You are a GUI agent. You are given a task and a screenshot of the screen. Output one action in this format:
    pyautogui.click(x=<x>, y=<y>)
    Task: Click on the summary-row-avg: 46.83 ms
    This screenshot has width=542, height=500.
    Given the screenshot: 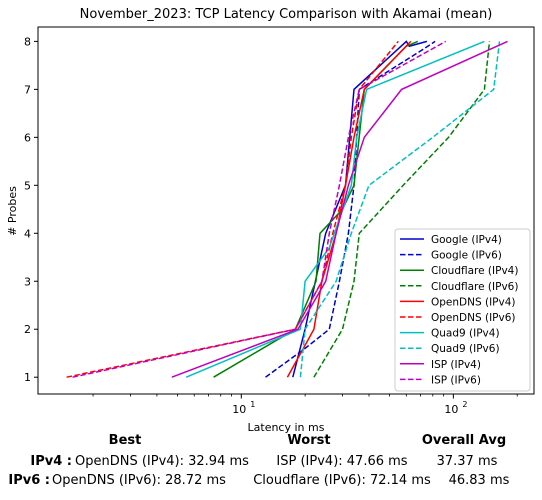 What is the action you would take?
    pyautogui.click(x=479, y=480)
    